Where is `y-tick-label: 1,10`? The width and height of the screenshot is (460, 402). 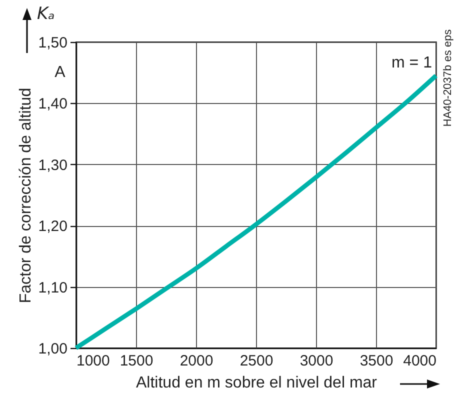
y-tick-label: 1,10 is located at coordinates (53, 287).